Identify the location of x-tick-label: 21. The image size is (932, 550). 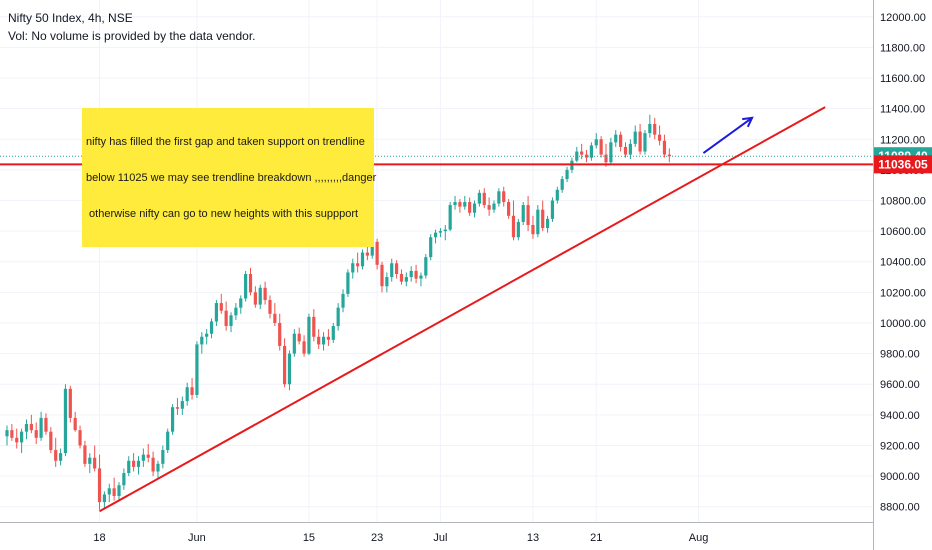
(596, 538).